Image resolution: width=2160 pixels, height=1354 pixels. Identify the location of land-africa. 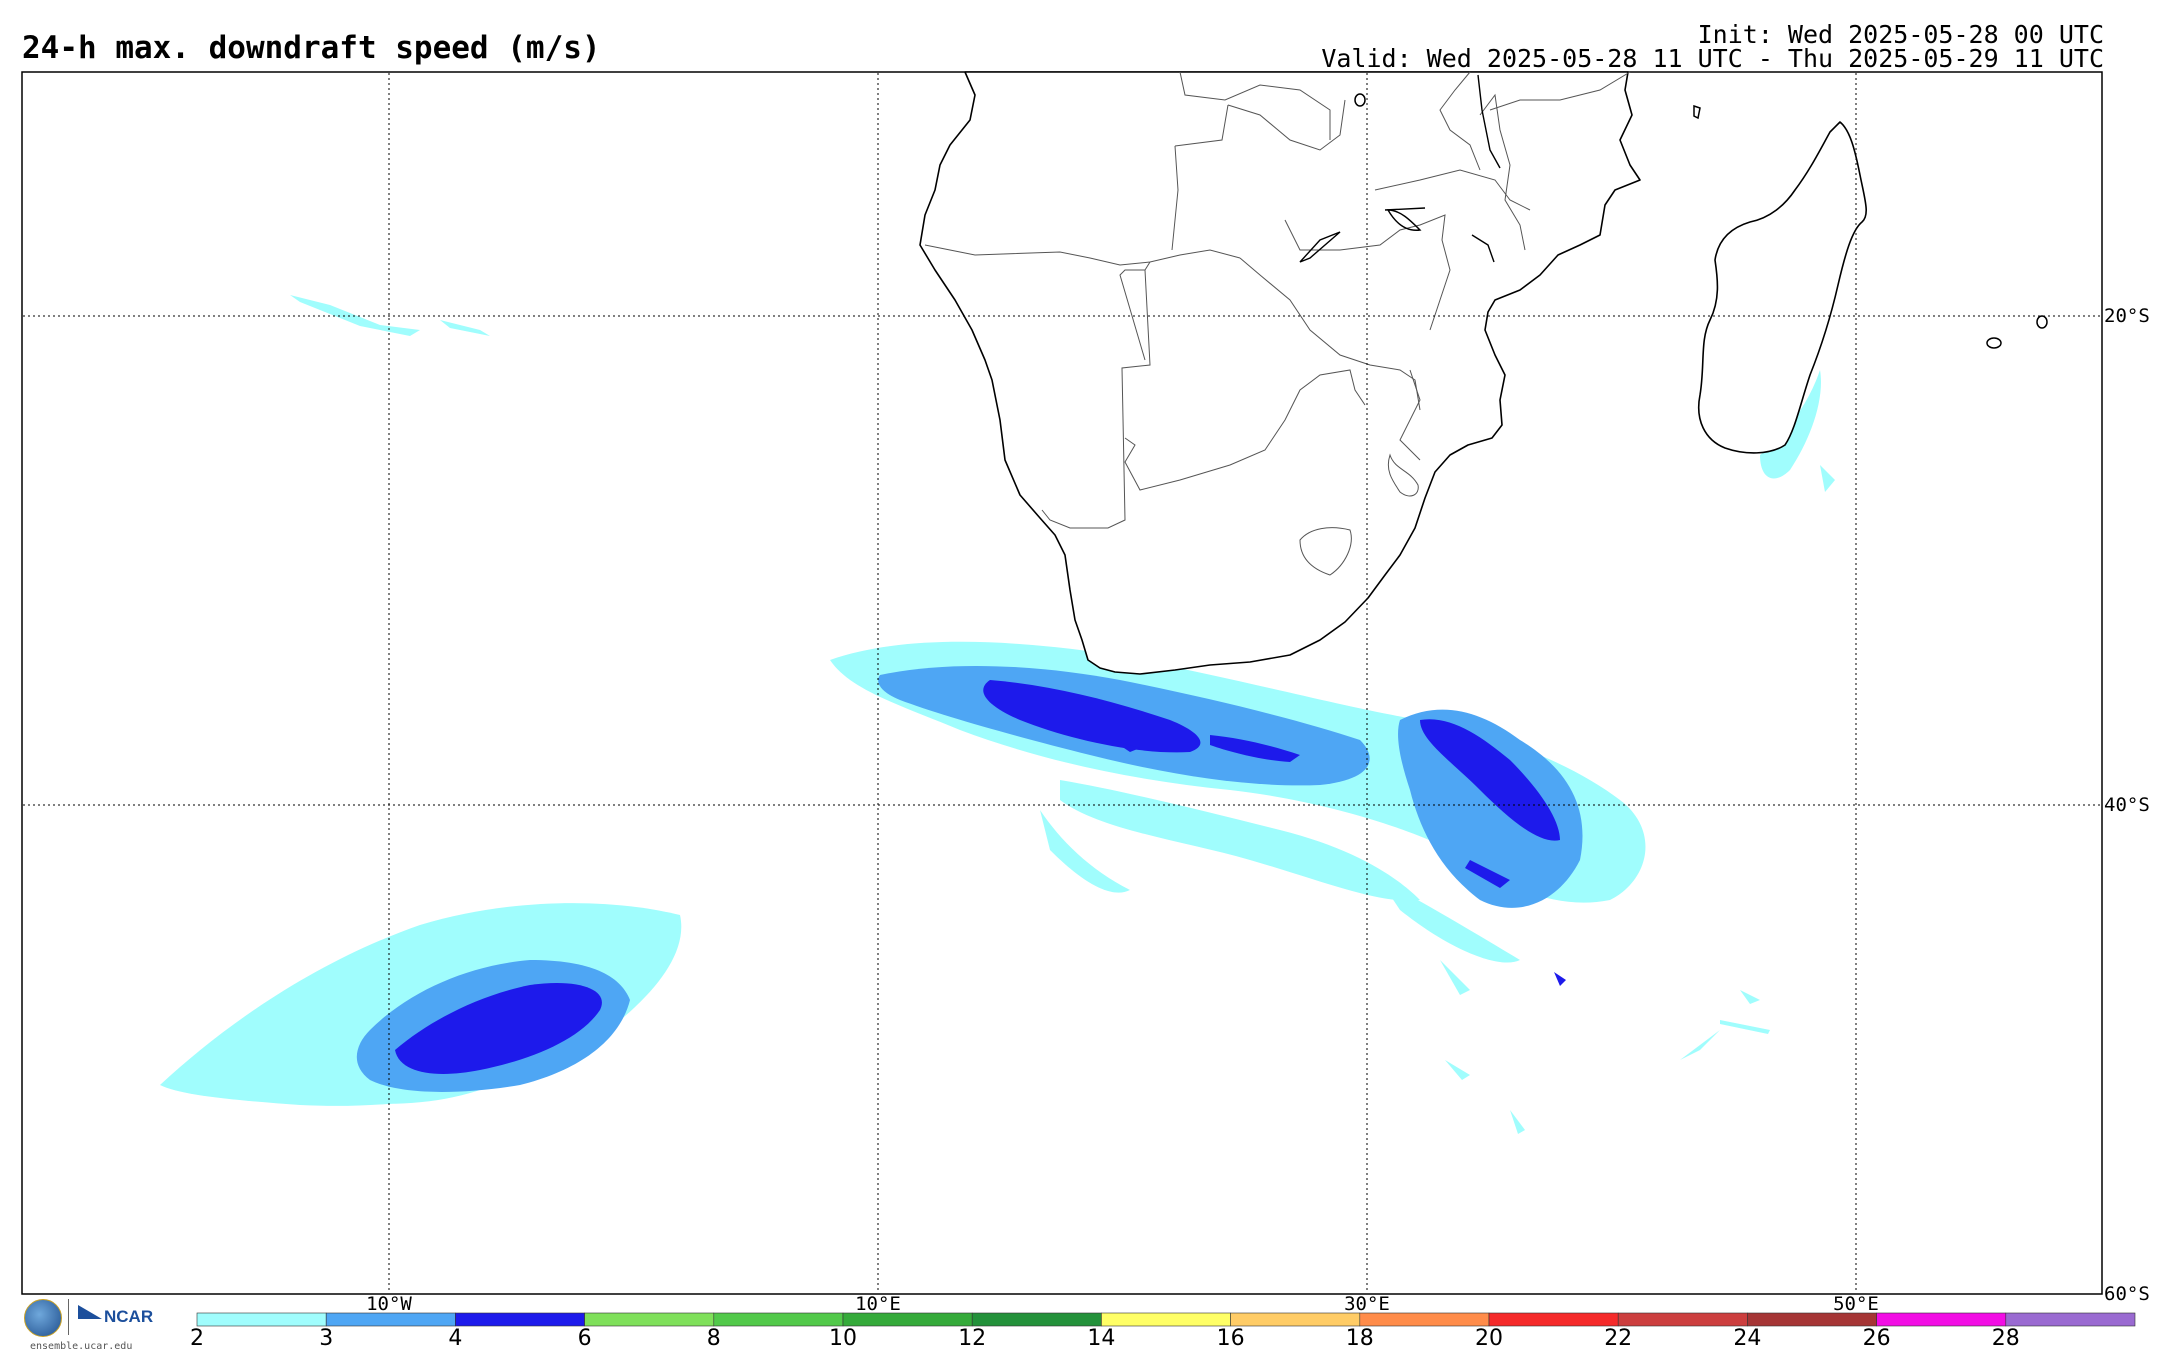
(1280, 373).